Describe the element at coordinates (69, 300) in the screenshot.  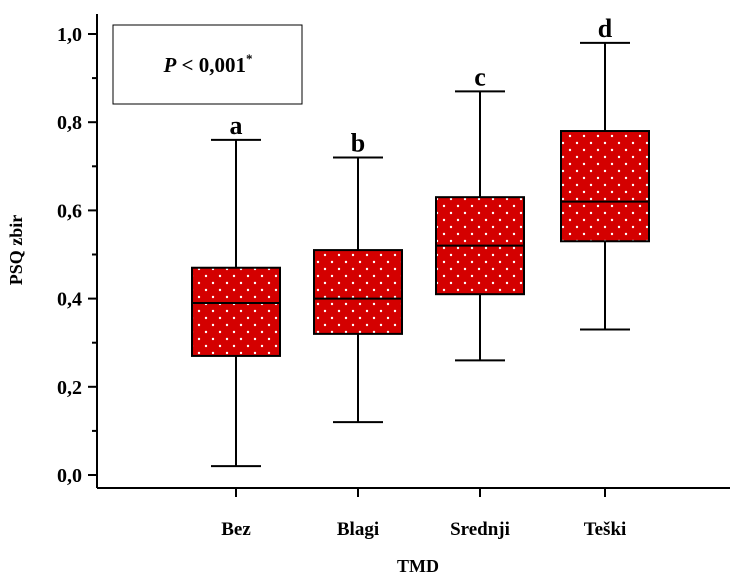
I see `y-tick-label: 0,4` at that location.